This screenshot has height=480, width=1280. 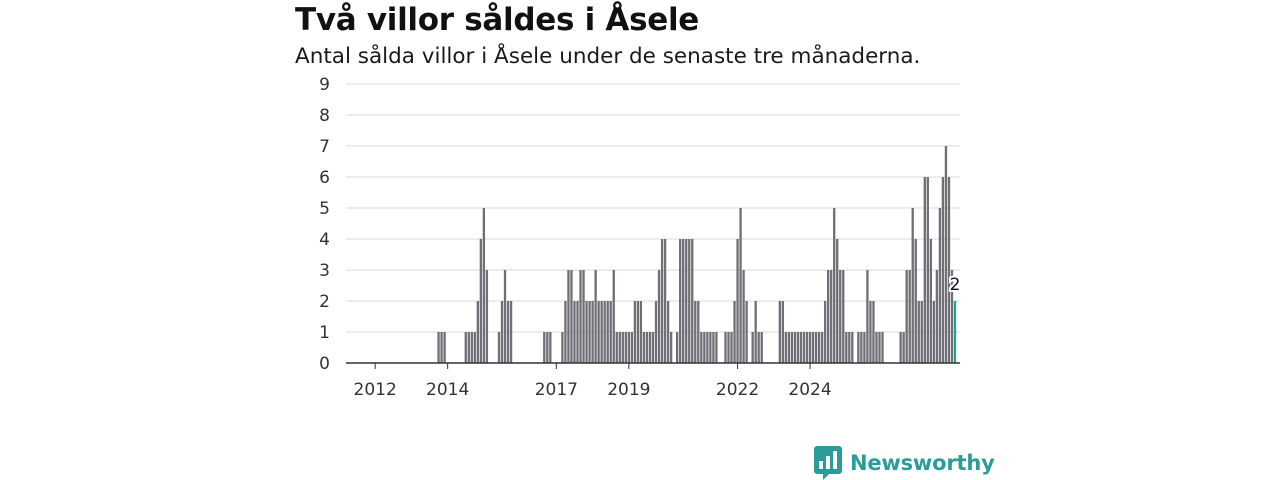 I want to click on bar-highlight, so click(x=955, y=332).